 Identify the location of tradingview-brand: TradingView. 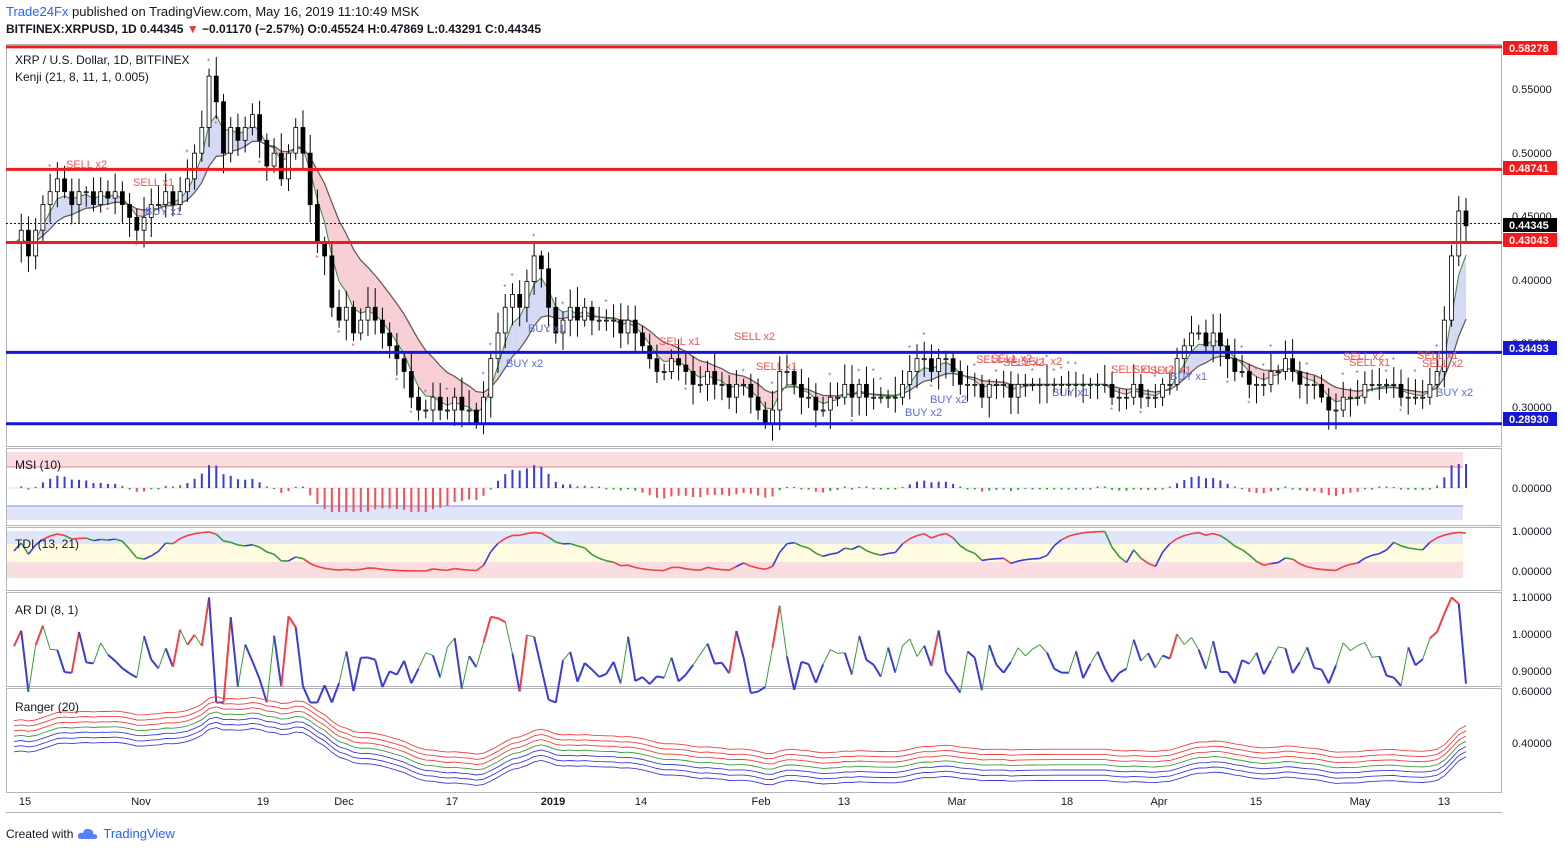
(139, 833).